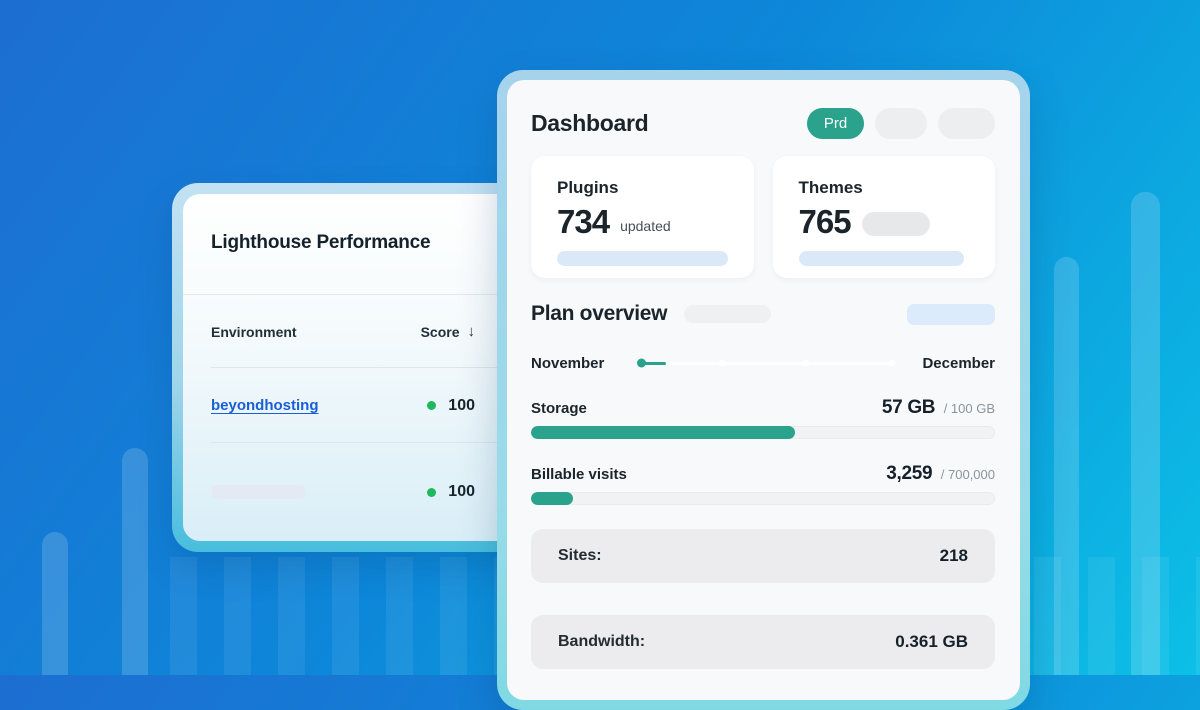  I want to click on storage-progress-track, so click(763, 432).